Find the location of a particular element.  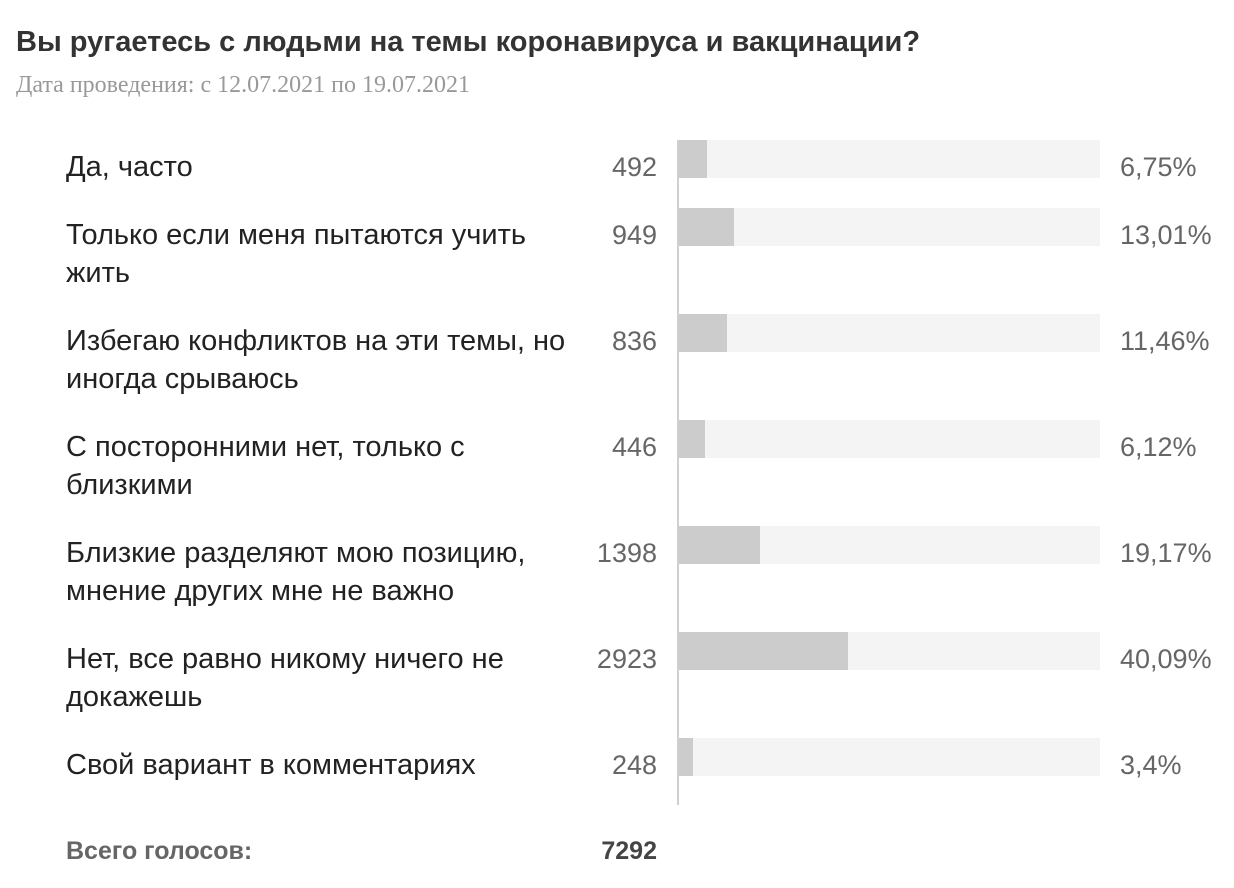

total-votes-label: Всего голосов: is located at coordinates (159, 851).